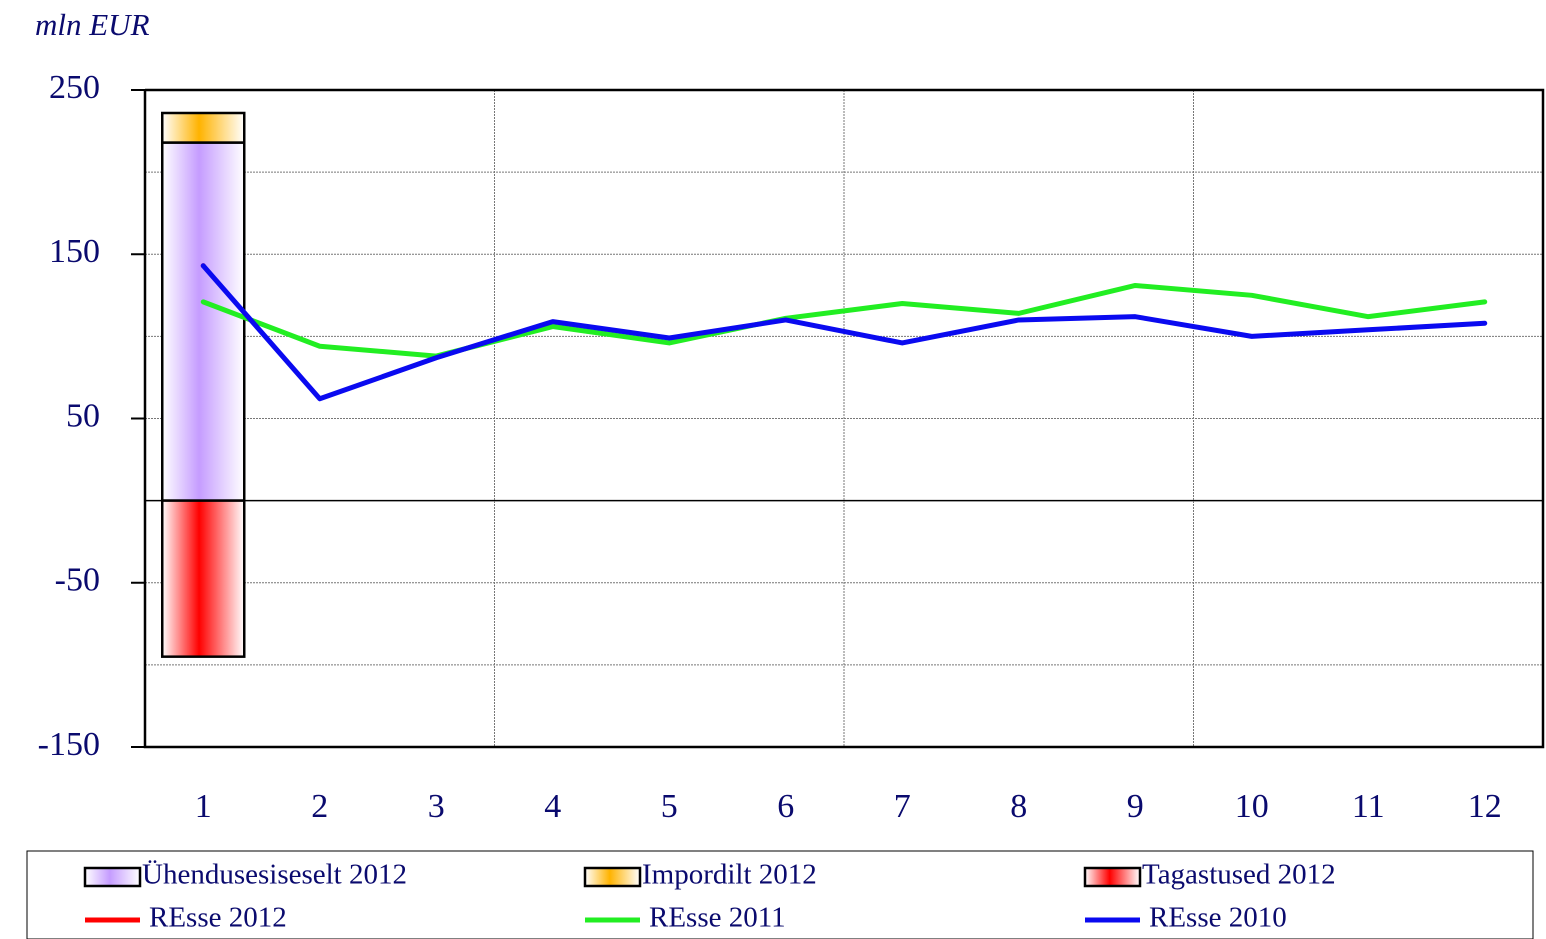 This screenshot has height=939, width=1546. Describe the element at coordinates (69, 744) in the screenshot. I see `y-tick-label: -150` at that location.